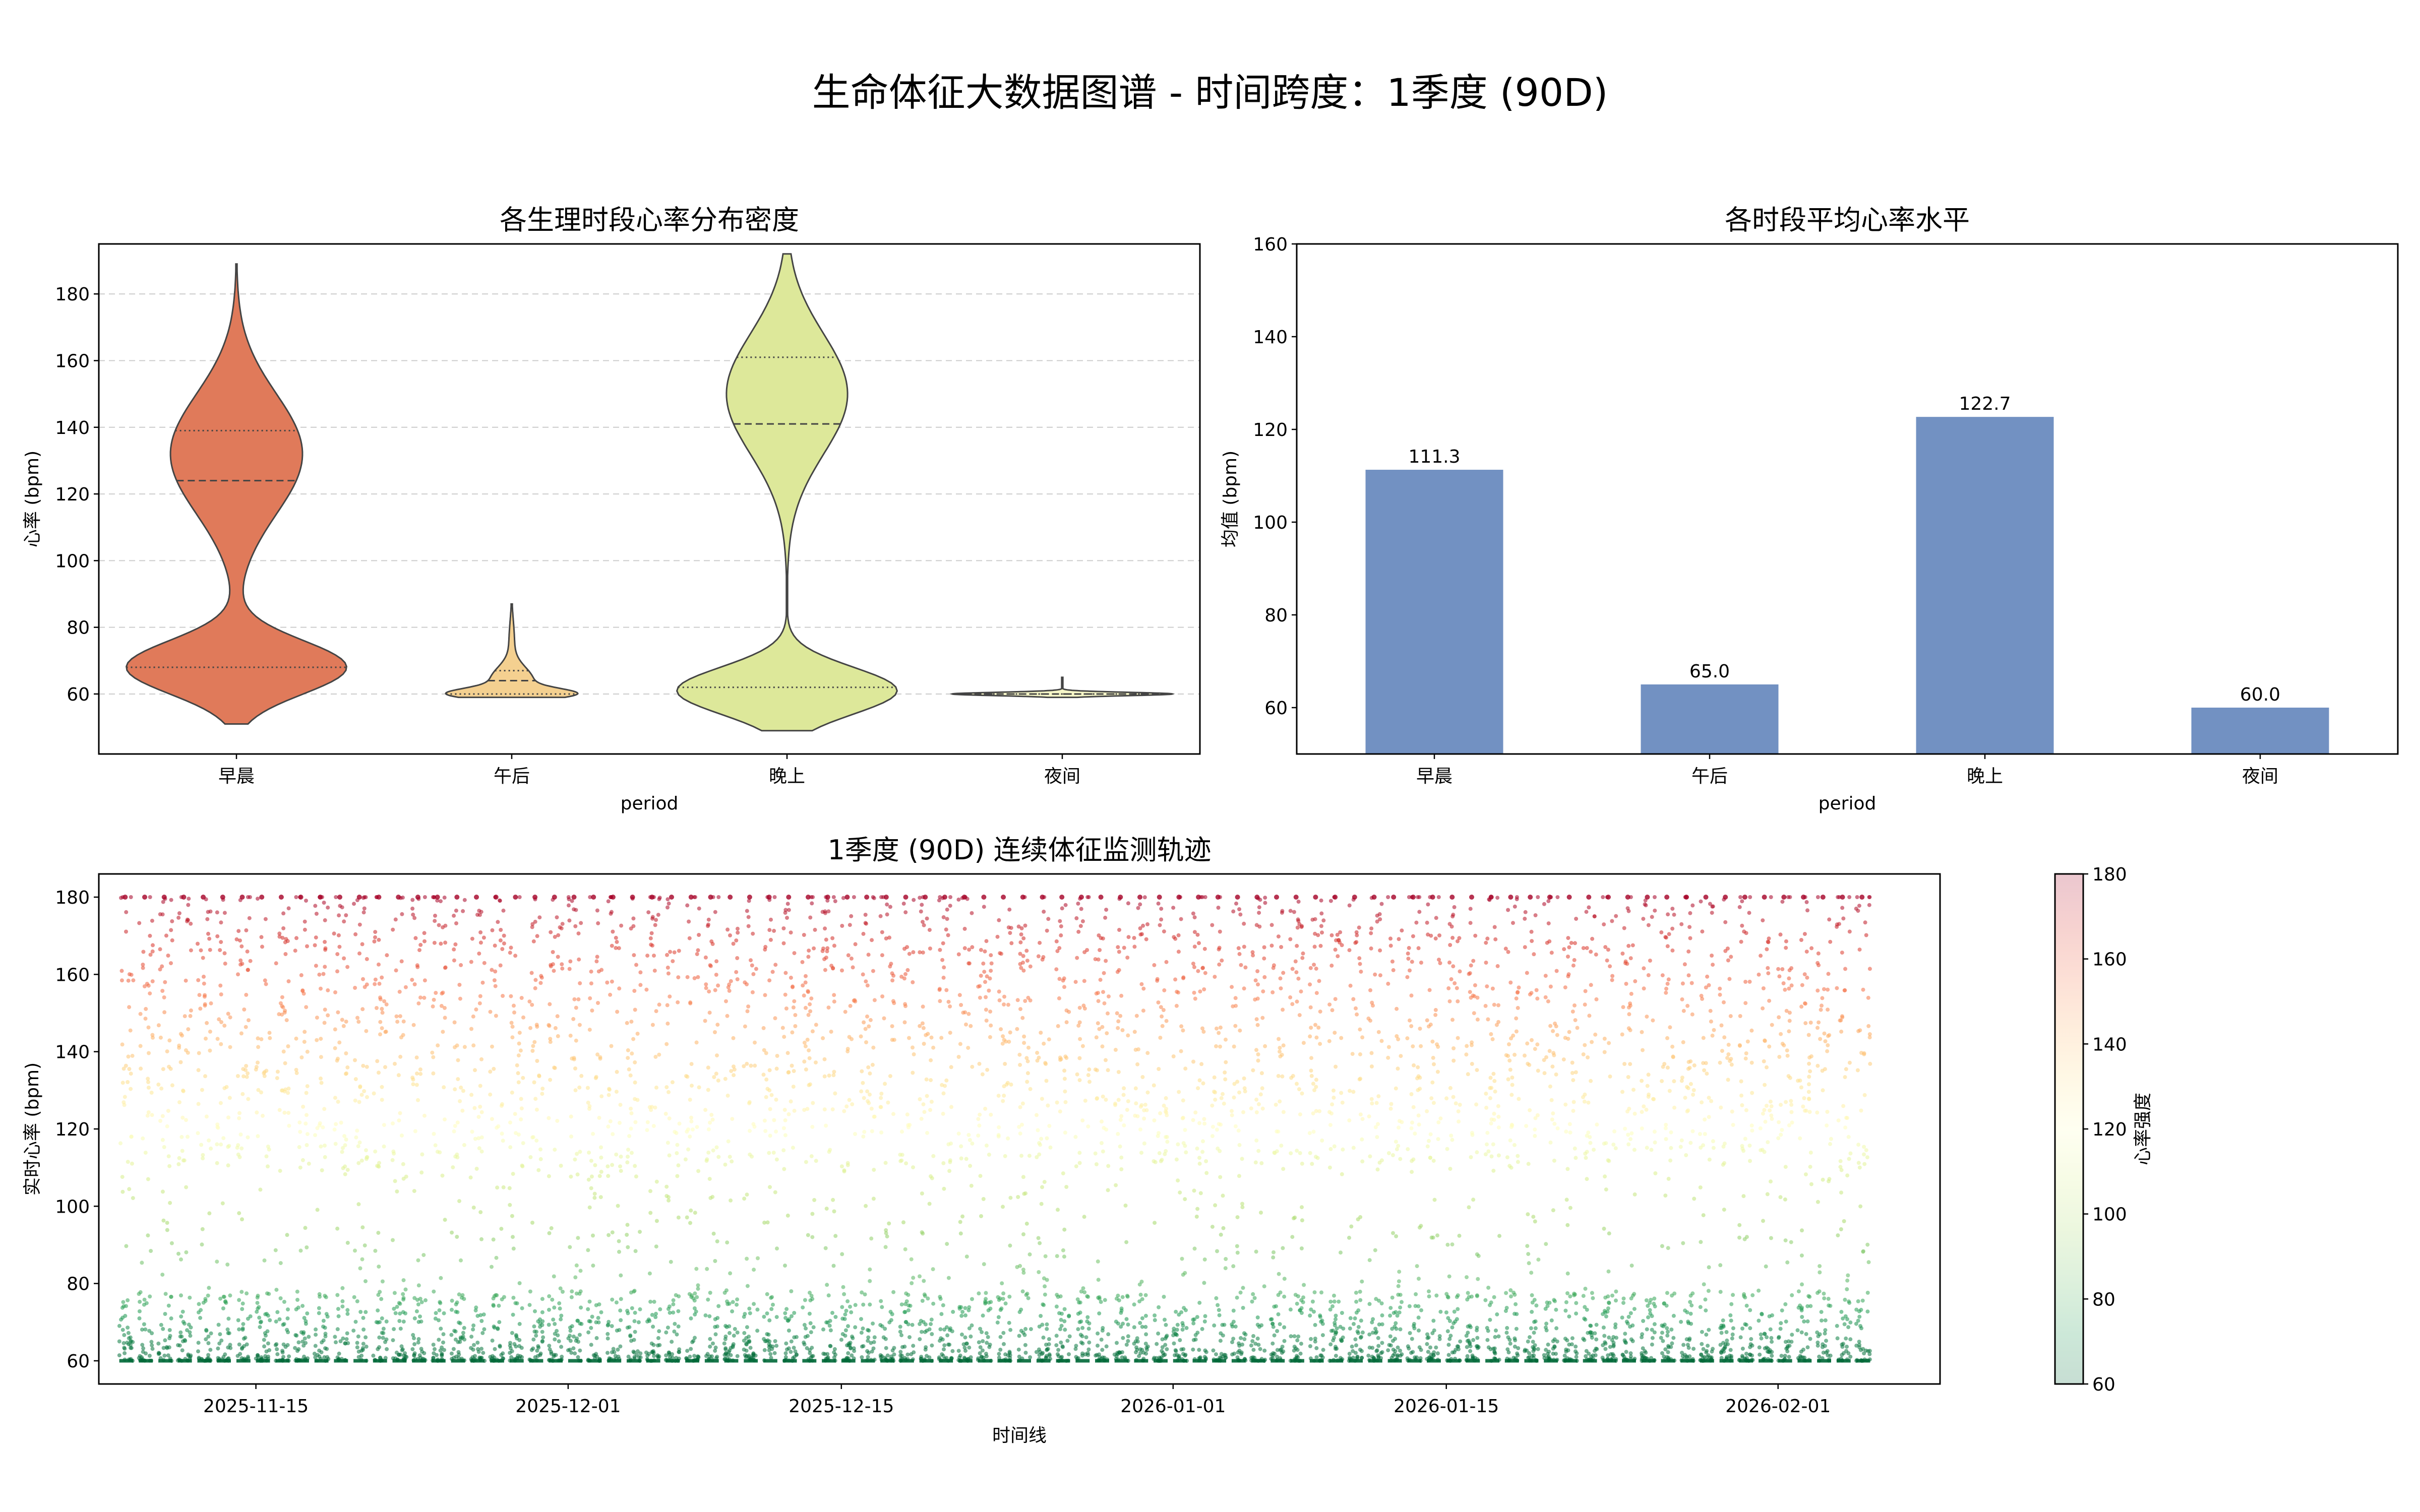 This screenshot has height=1512, width=2420. Describe the element at coordinates (1270, 337) in the screenshot. I see `bar-y-tick-label: 140` at that location.